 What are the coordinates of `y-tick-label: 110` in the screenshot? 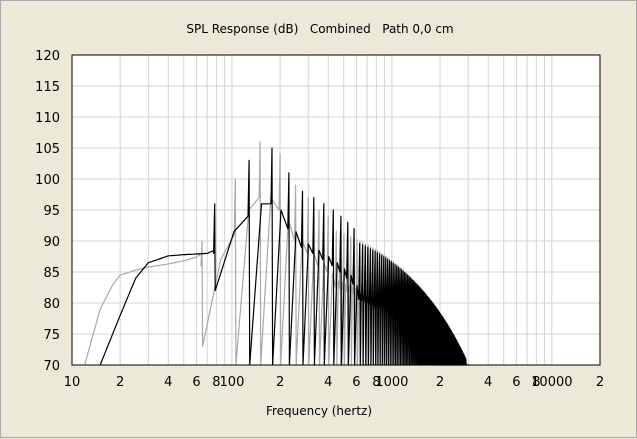 It's located at (47, 118).